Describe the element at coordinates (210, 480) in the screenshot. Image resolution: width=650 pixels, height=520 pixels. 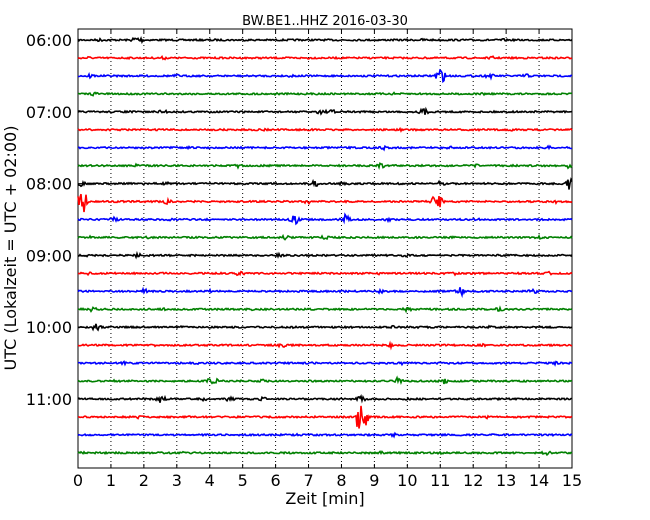
I see `x-tick-label: 4` at that location.